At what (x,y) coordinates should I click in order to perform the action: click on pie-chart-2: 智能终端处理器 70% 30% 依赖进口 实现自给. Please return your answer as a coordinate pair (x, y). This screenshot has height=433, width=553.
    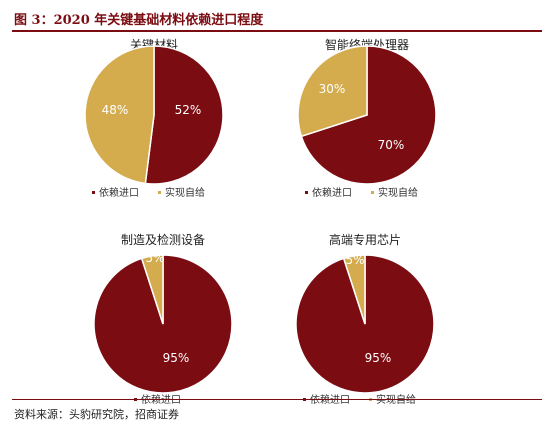
    Looking at the image, I should click on (367, 118).